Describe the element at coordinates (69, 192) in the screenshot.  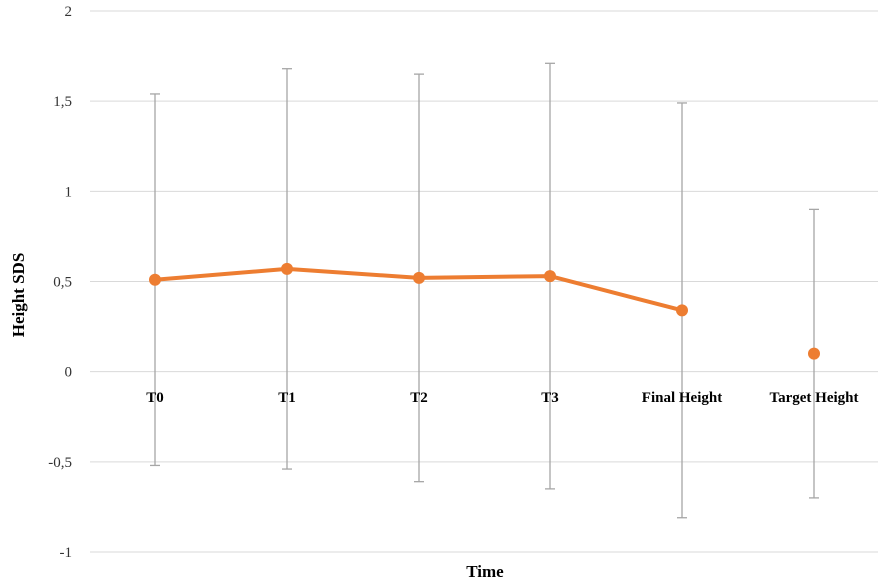
I see `y-tick-label: 1` at that location.